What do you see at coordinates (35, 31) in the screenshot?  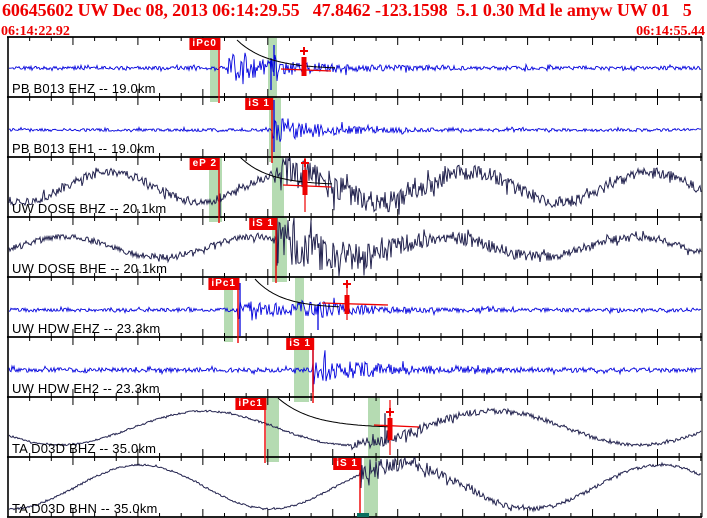 I see `window-start-time: 06:14:22.92` at bounding box center [35, 31].